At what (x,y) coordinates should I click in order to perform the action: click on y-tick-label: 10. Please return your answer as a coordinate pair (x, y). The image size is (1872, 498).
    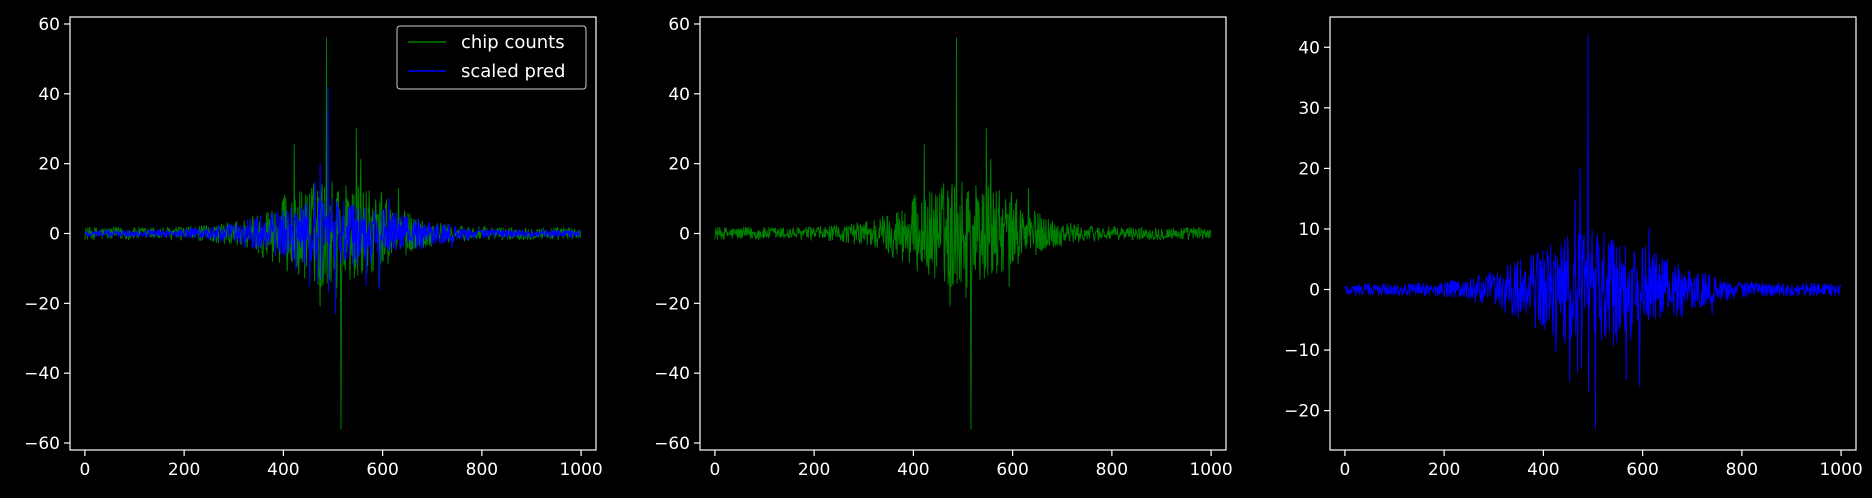
    Looking at the image, I should click on (1309, 230).